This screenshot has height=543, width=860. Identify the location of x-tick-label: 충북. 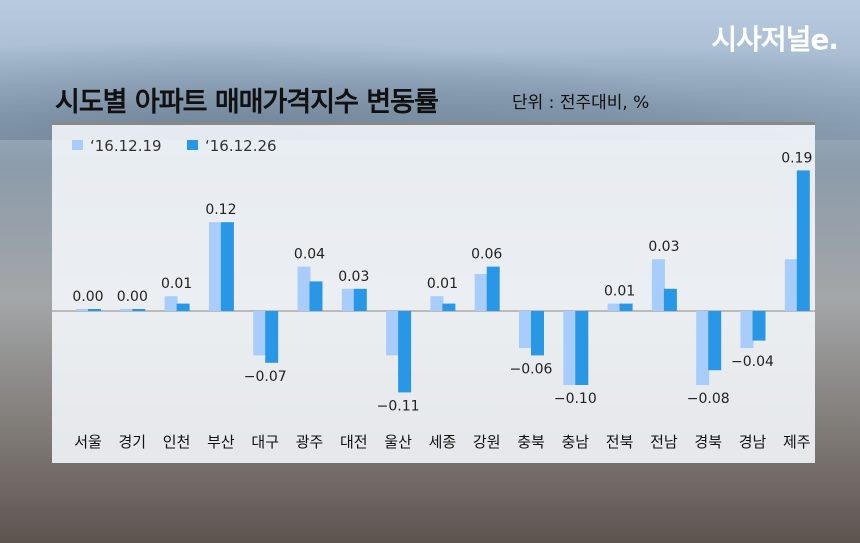
(531, 442).